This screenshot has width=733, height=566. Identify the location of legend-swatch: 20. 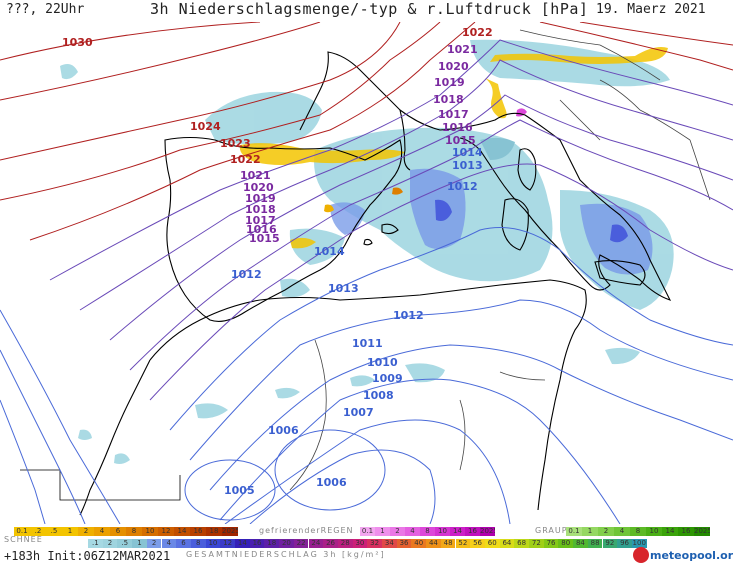
(286, 543).